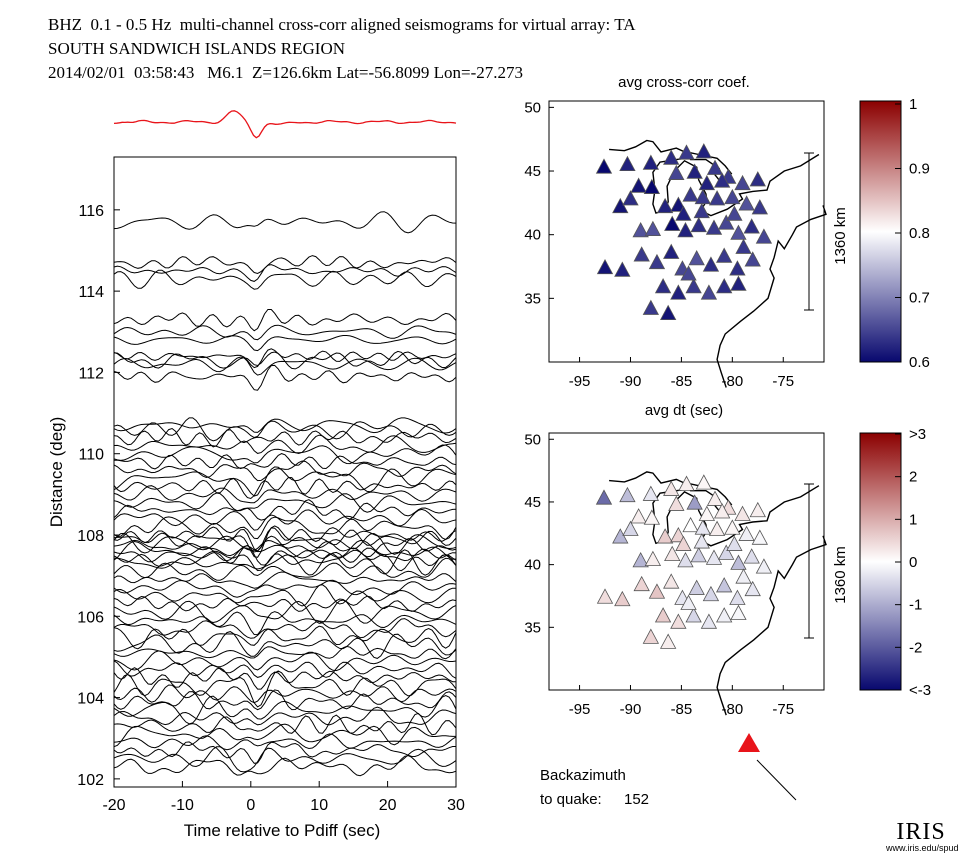 This screenshot has width=972, height=868. Describe the element at coordinates (56, 472) in the screenshot. I see `y-axis-label: Distance (deg)` at that location.